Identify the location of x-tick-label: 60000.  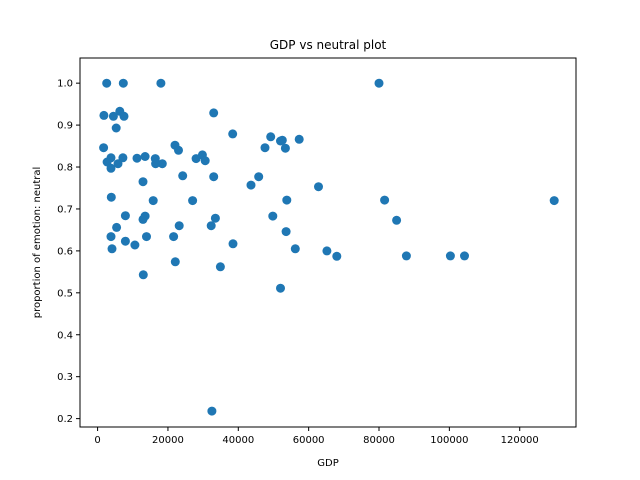
(309, 440).